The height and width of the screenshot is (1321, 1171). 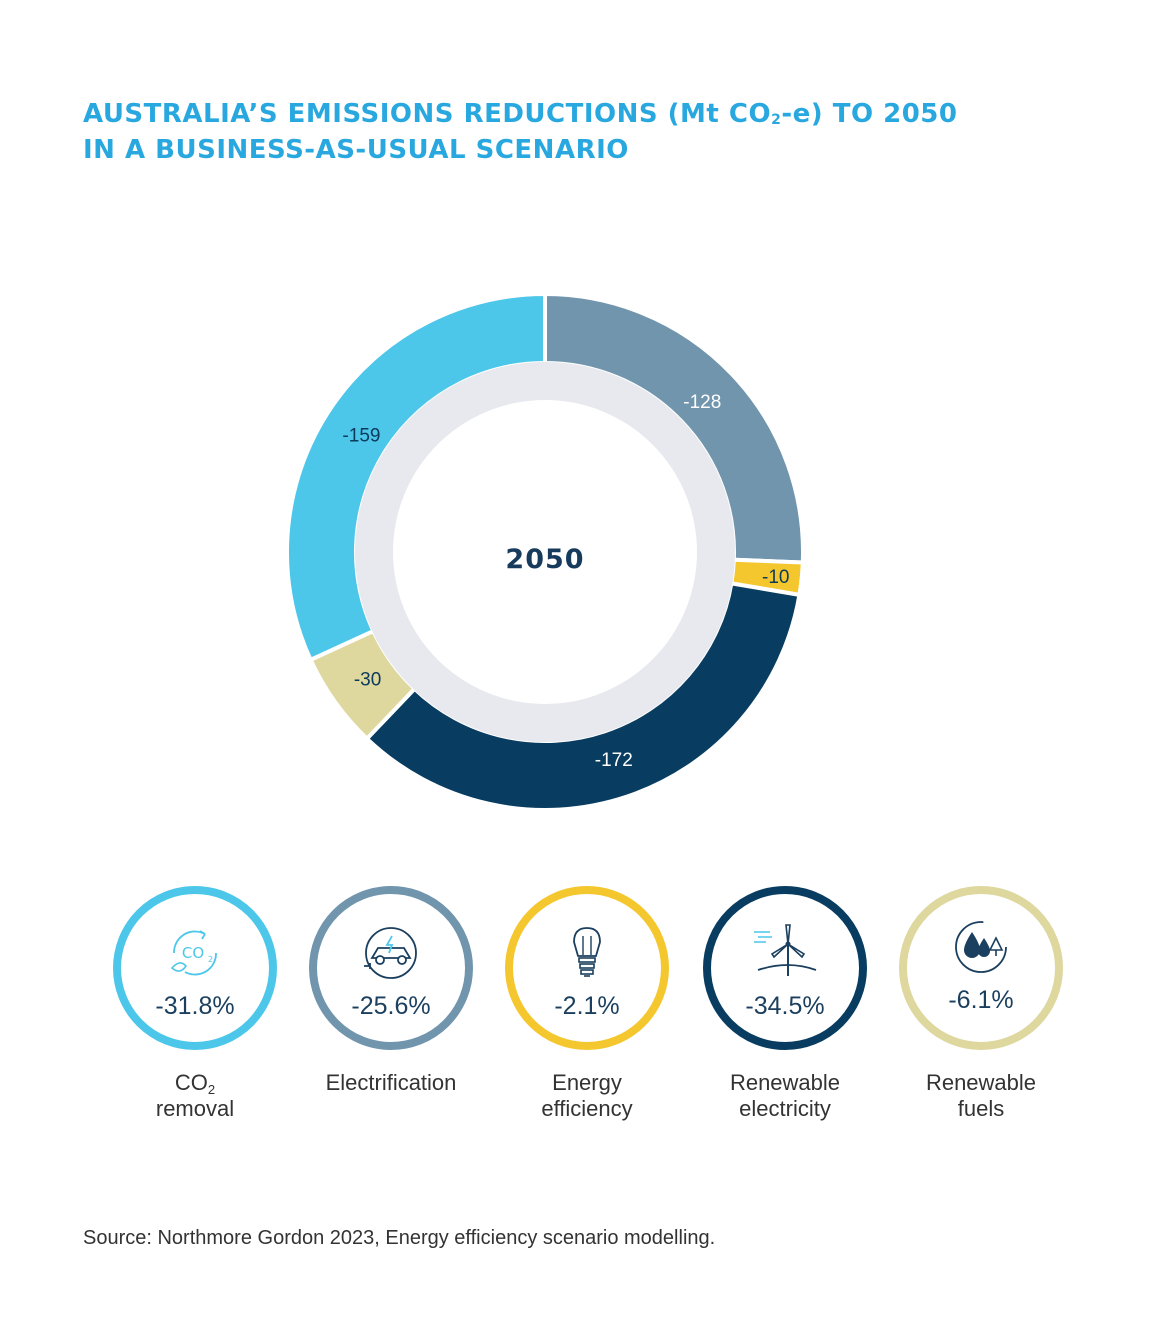 I want to click on legend-label-sub: 2, so click(x=211, y=1089).